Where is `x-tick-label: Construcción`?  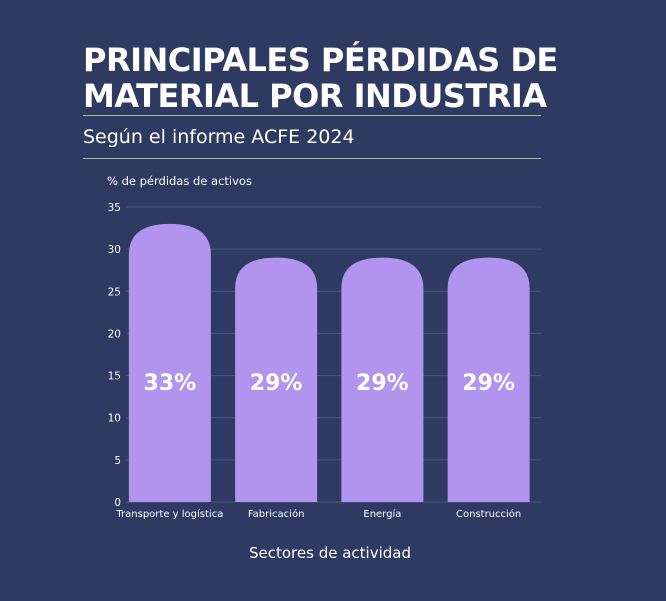 x-tick-label: Construcción is located at coordinates (488, 514).